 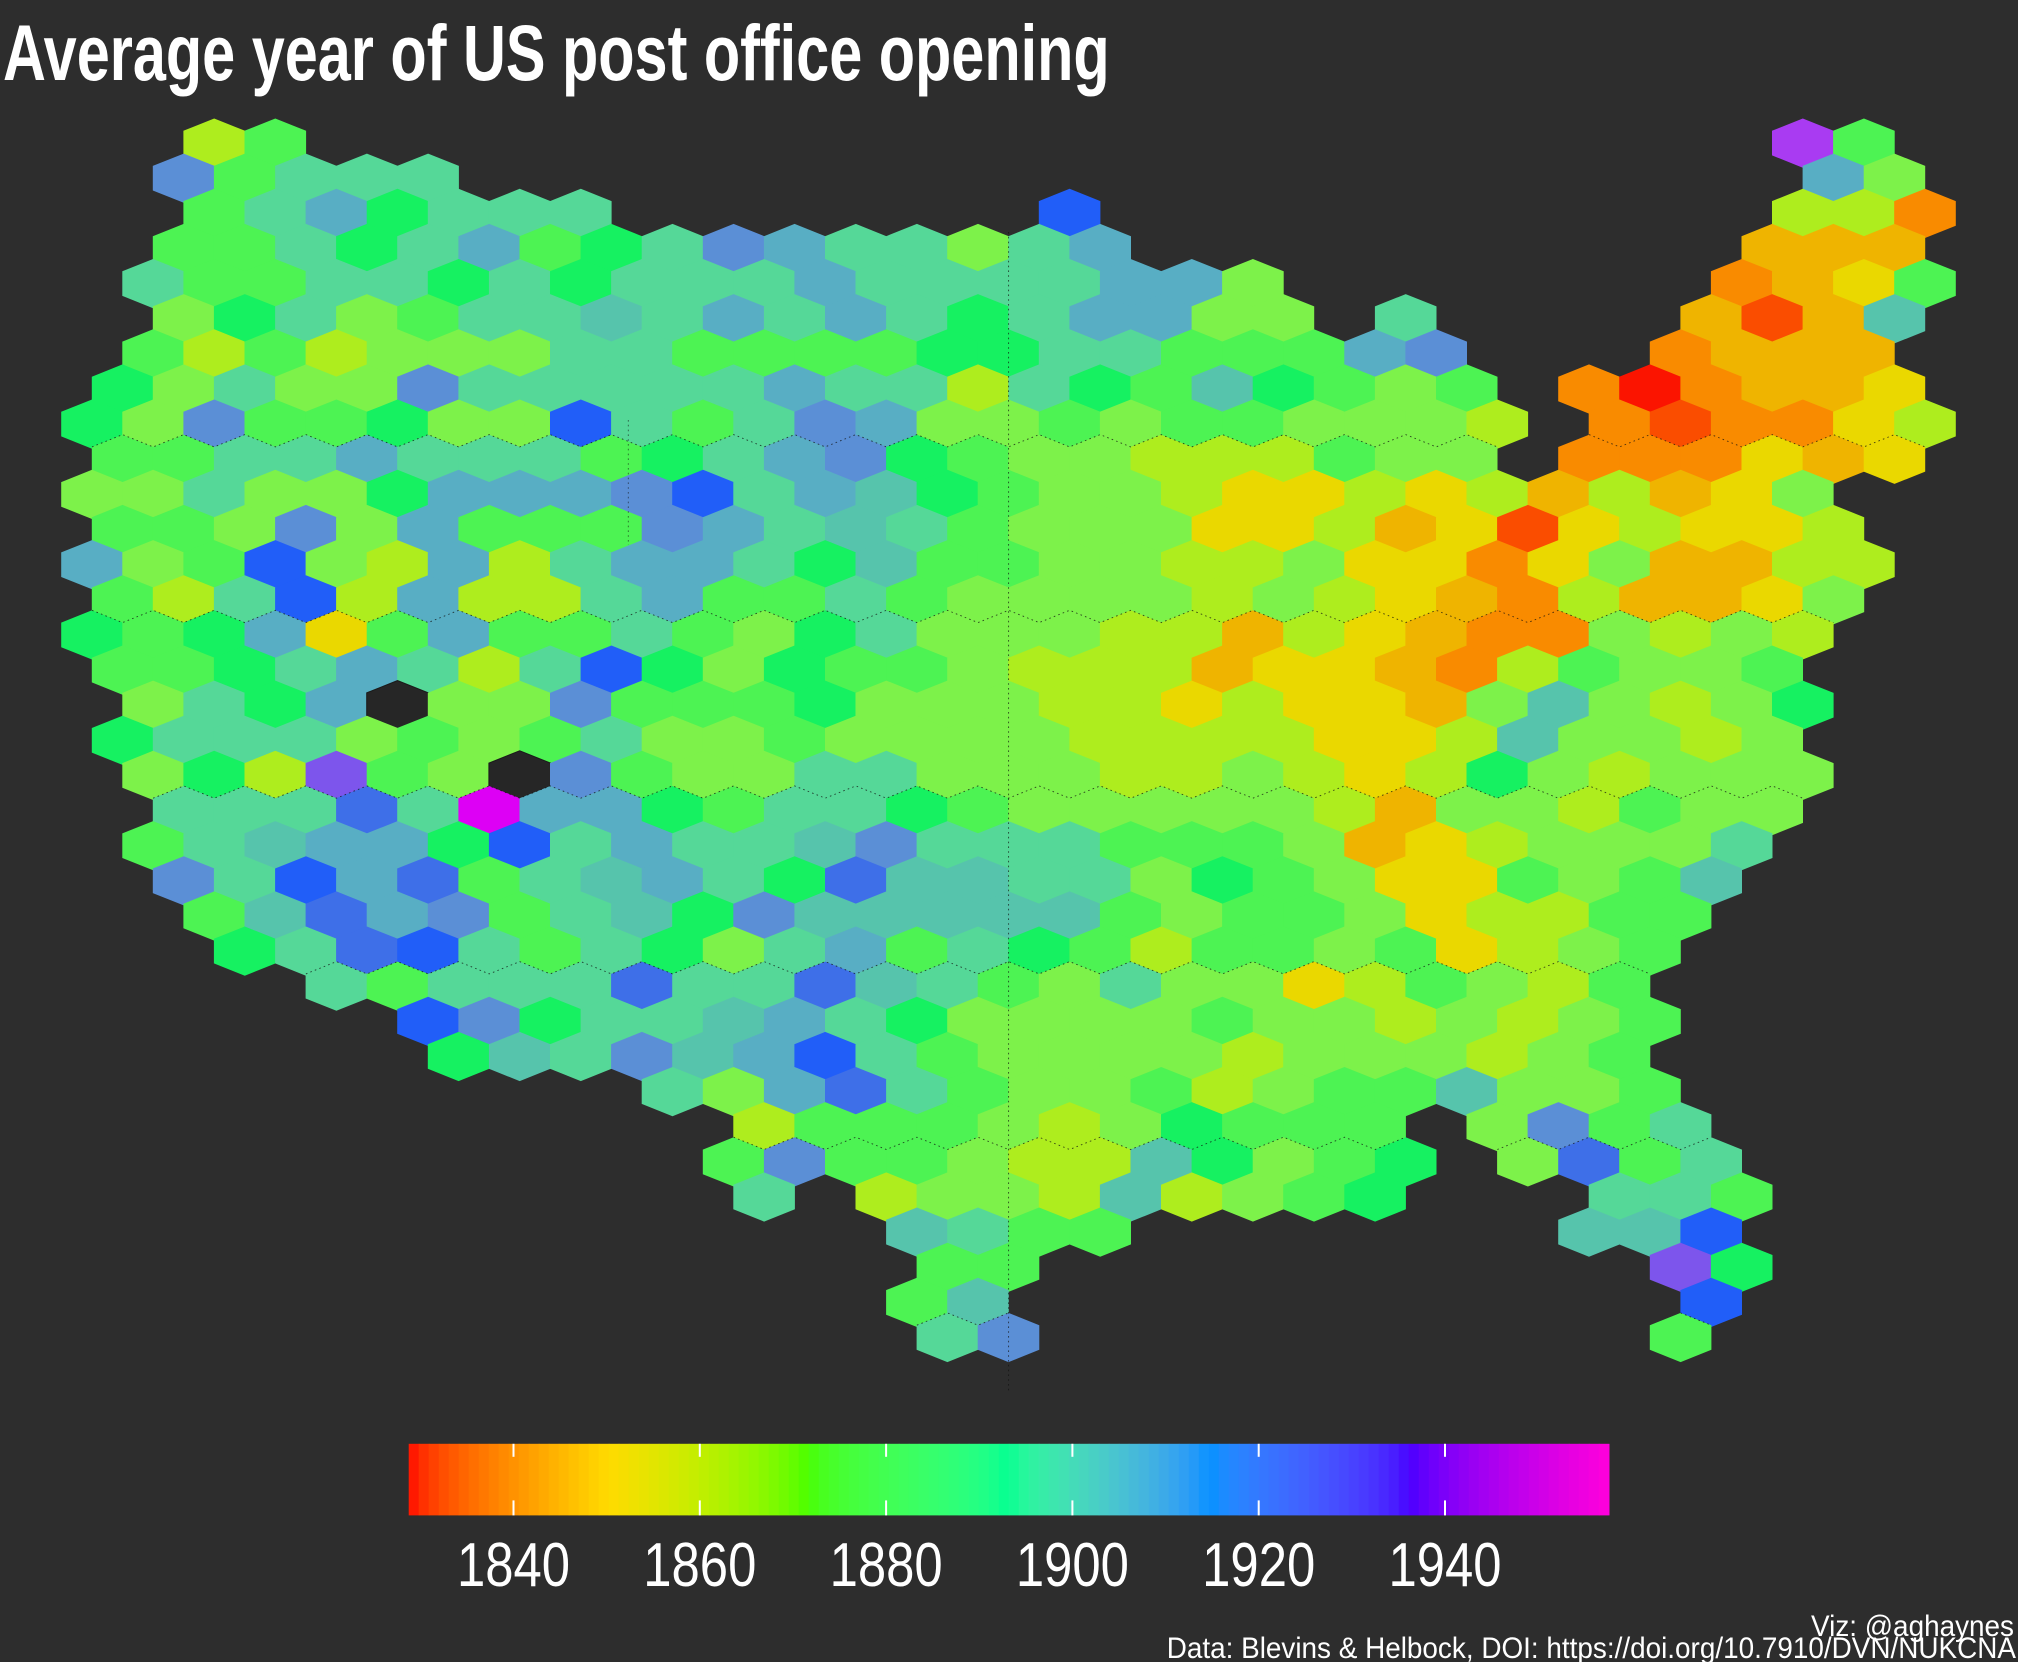 I want to click on svg-text: 1900, so click(x=1072, y=1565).